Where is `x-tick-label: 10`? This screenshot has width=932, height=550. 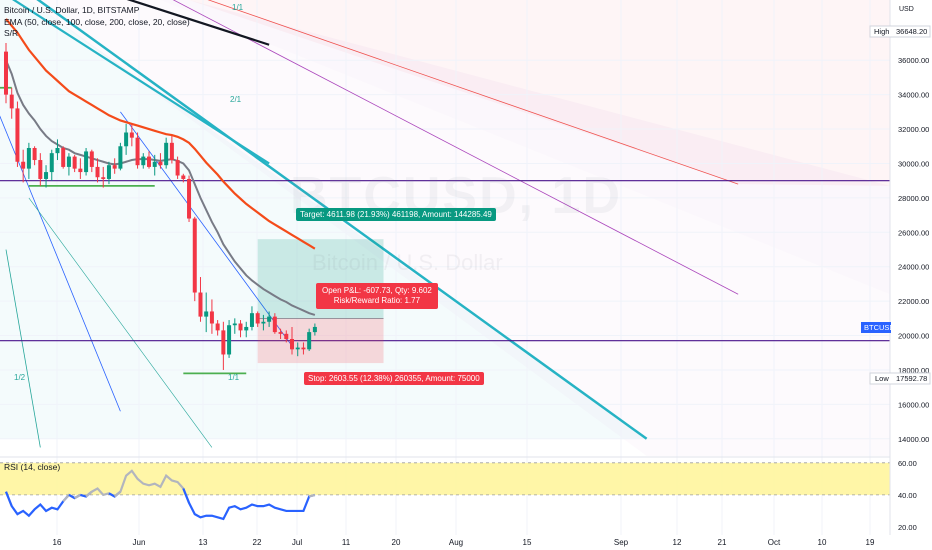
x-tick-label: 10 is located at coordinates (822, 542).